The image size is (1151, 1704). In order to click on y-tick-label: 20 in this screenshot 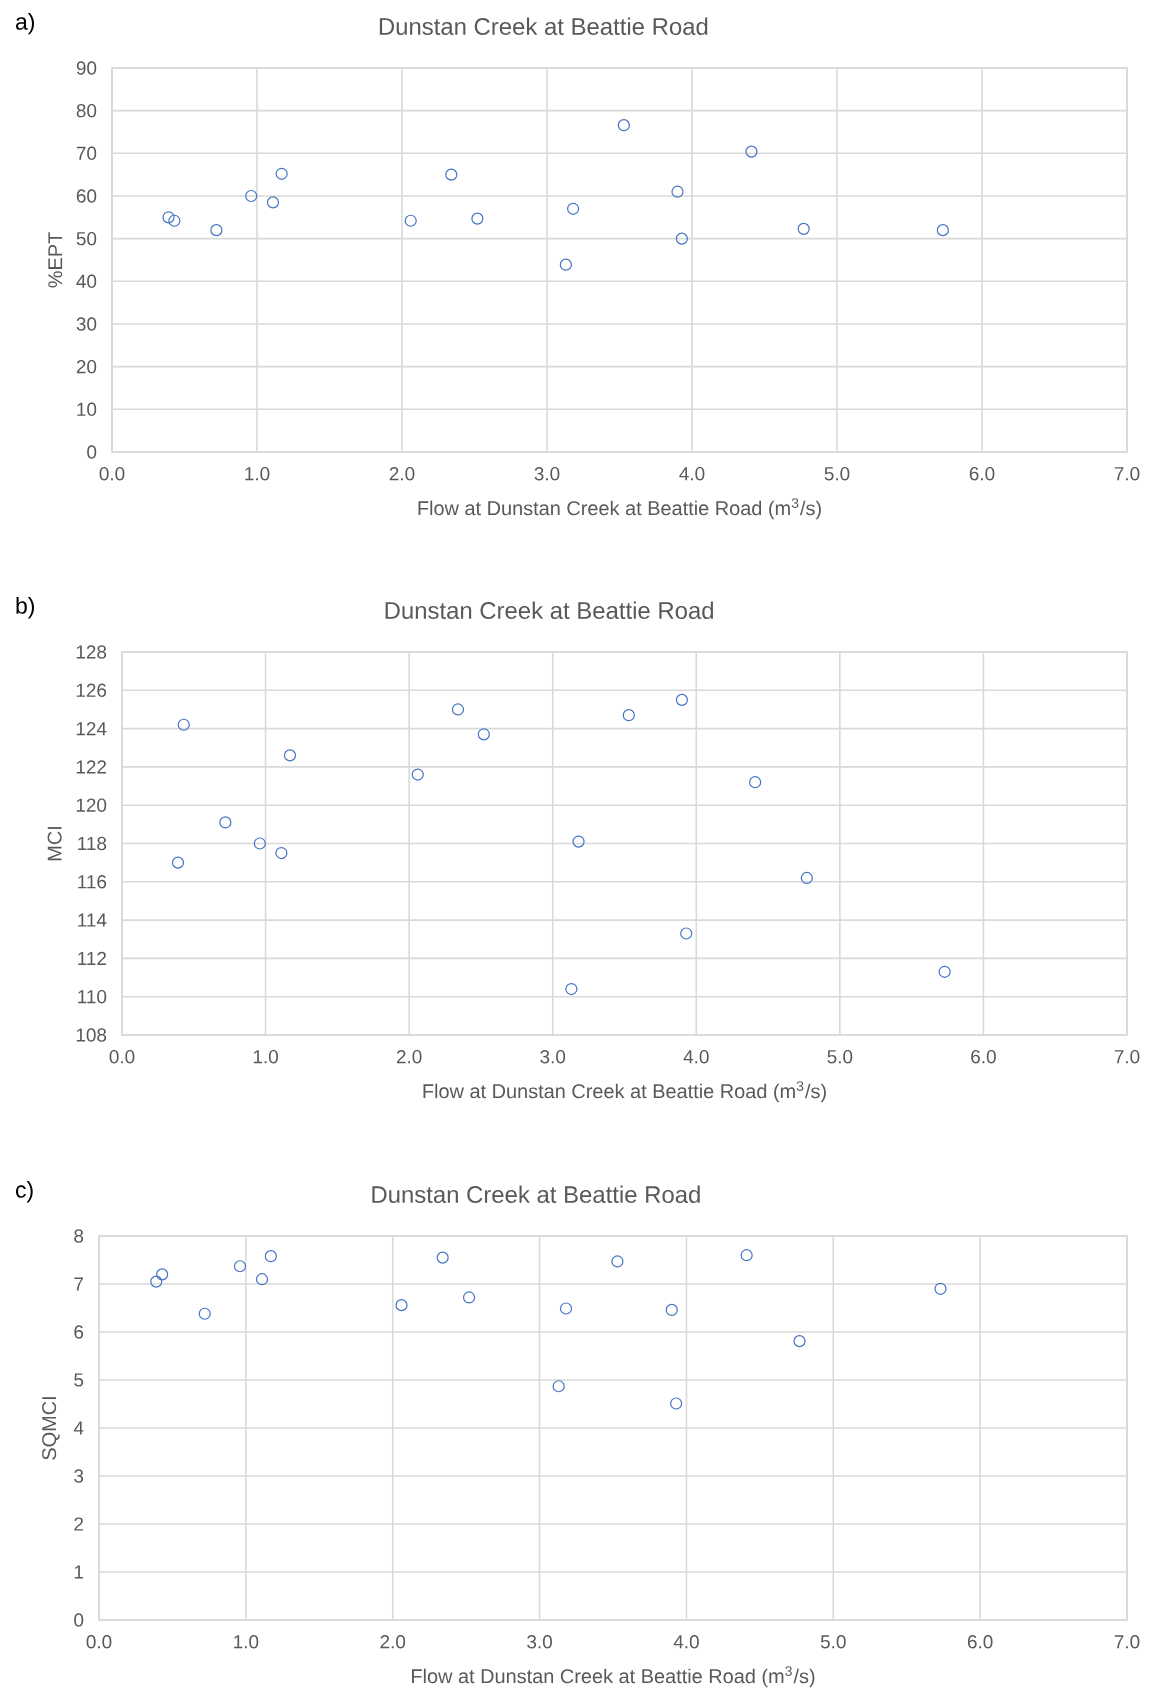, I will do `click(86, 366)`.